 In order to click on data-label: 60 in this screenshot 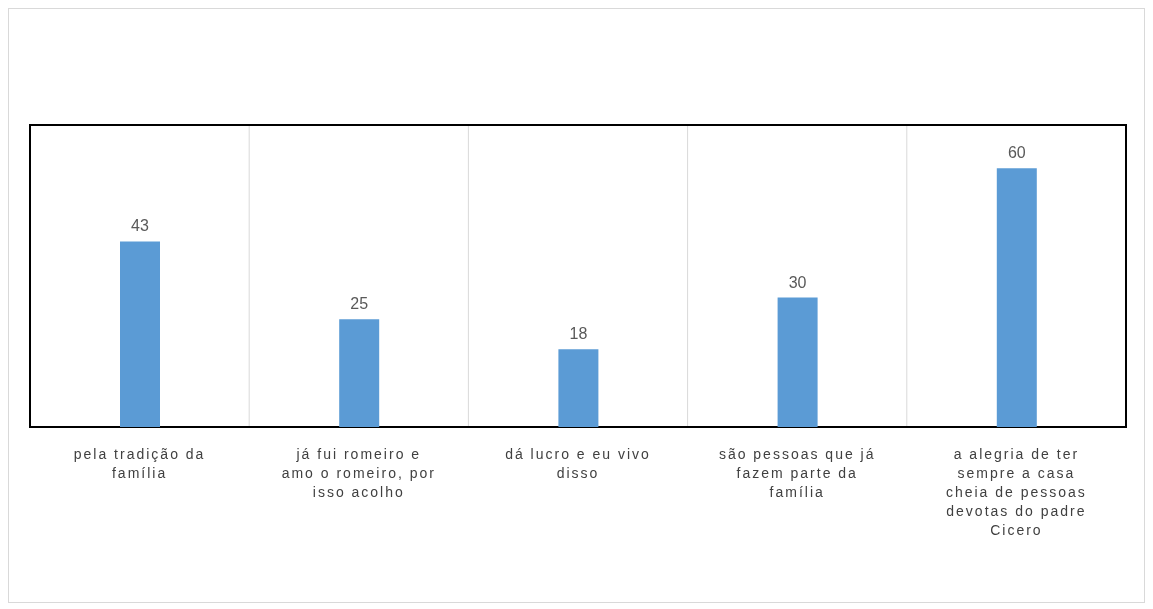, I will do `click(1016, 153)`.